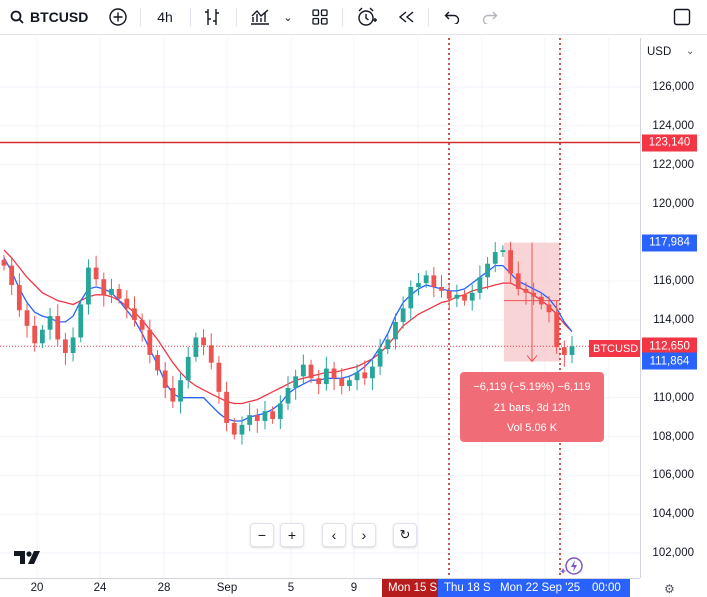 This screenshot has height=597, width=707. I want to click on lightning-button, so click(572, 568).